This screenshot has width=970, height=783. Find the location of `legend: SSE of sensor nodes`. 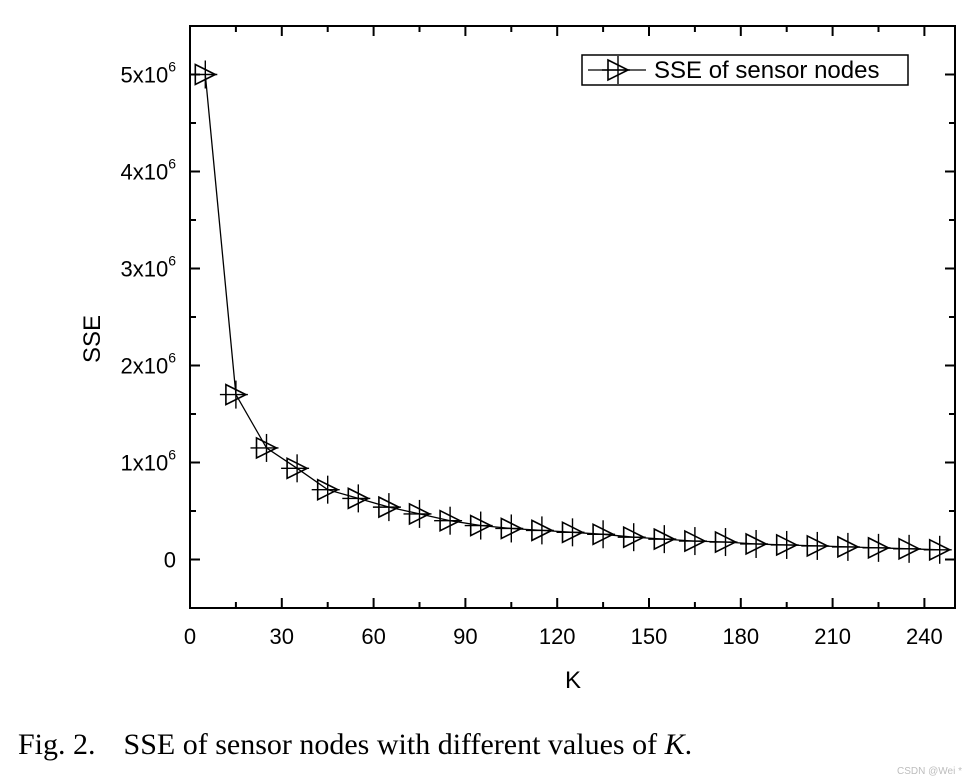

legend: SSE of sensor nodes is located at coordinates (745, 70).